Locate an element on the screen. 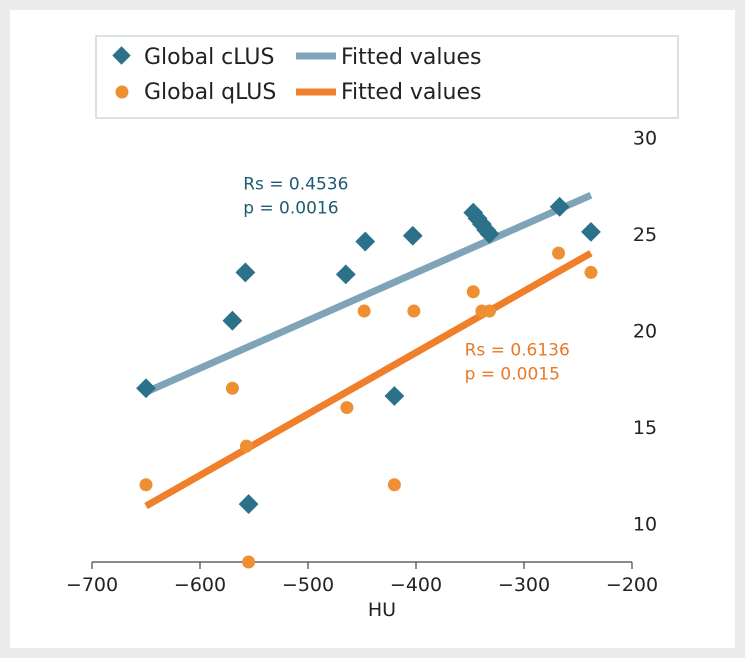 Image resolution: width=745 pixels, height=658 pixels. x-tick-label: −400 is located at coordinates (416, 585).